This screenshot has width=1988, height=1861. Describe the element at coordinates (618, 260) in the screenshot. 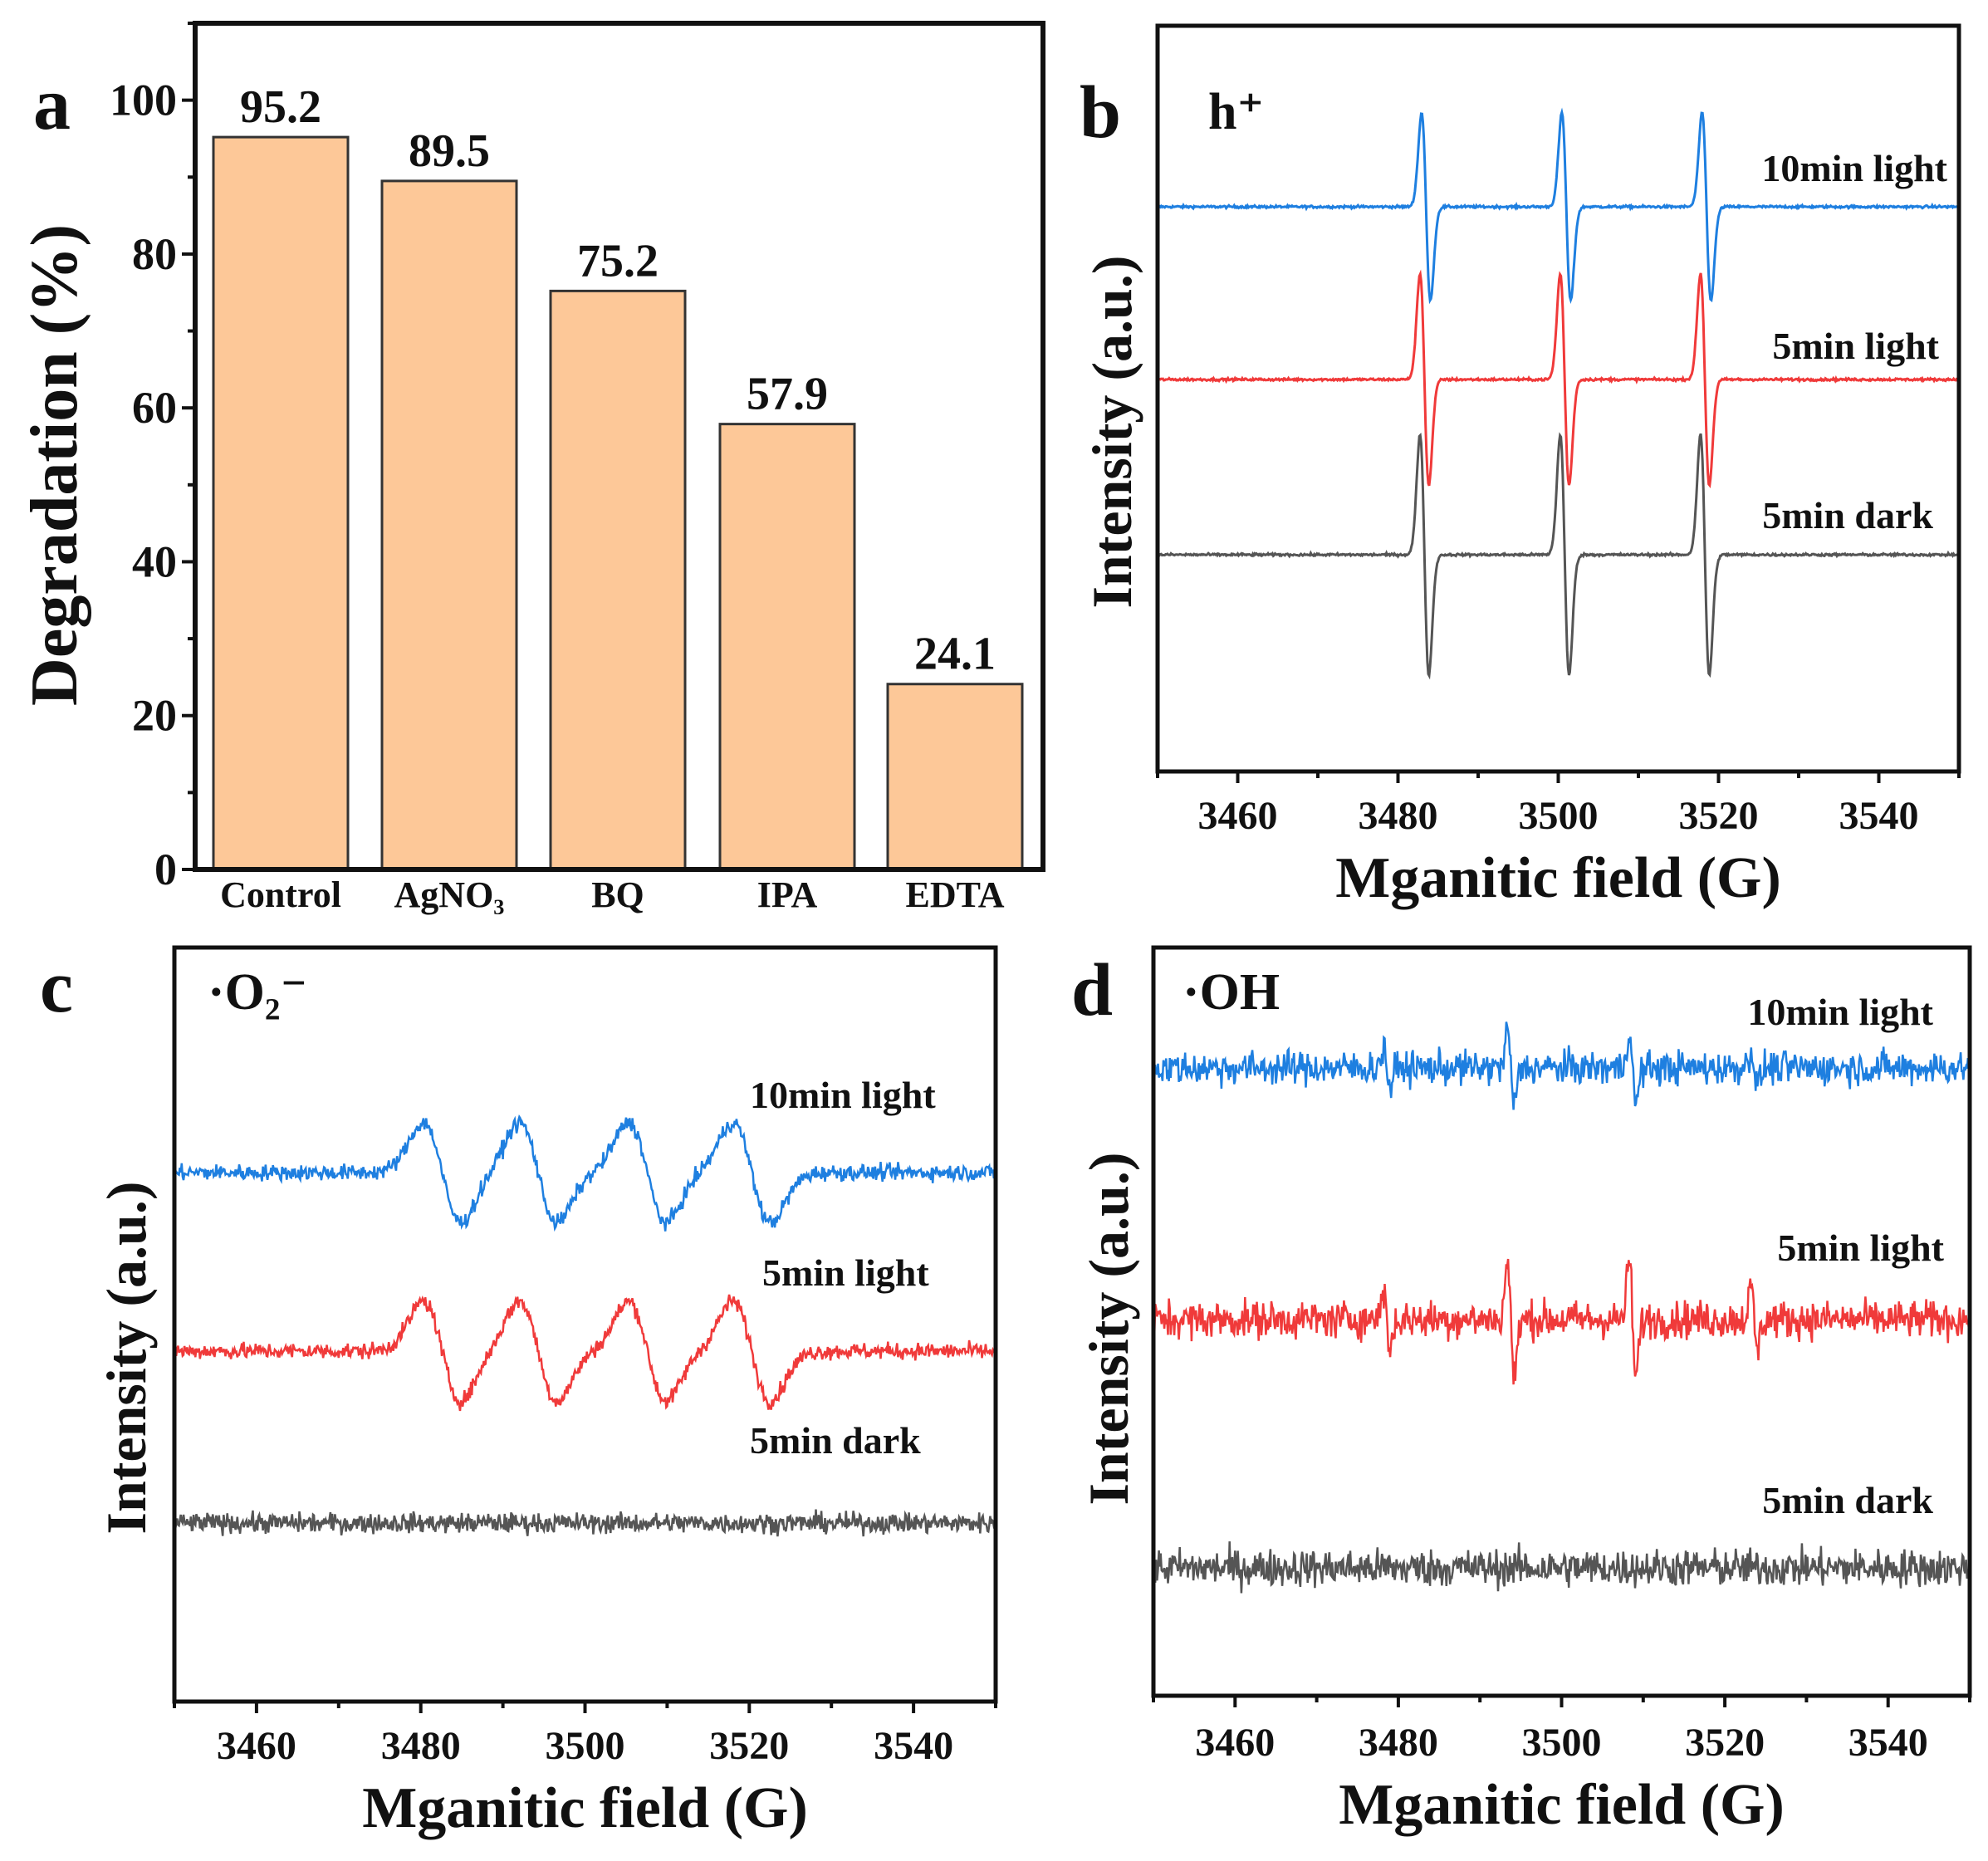

I see `bar-value-label: 75.2` at that location.